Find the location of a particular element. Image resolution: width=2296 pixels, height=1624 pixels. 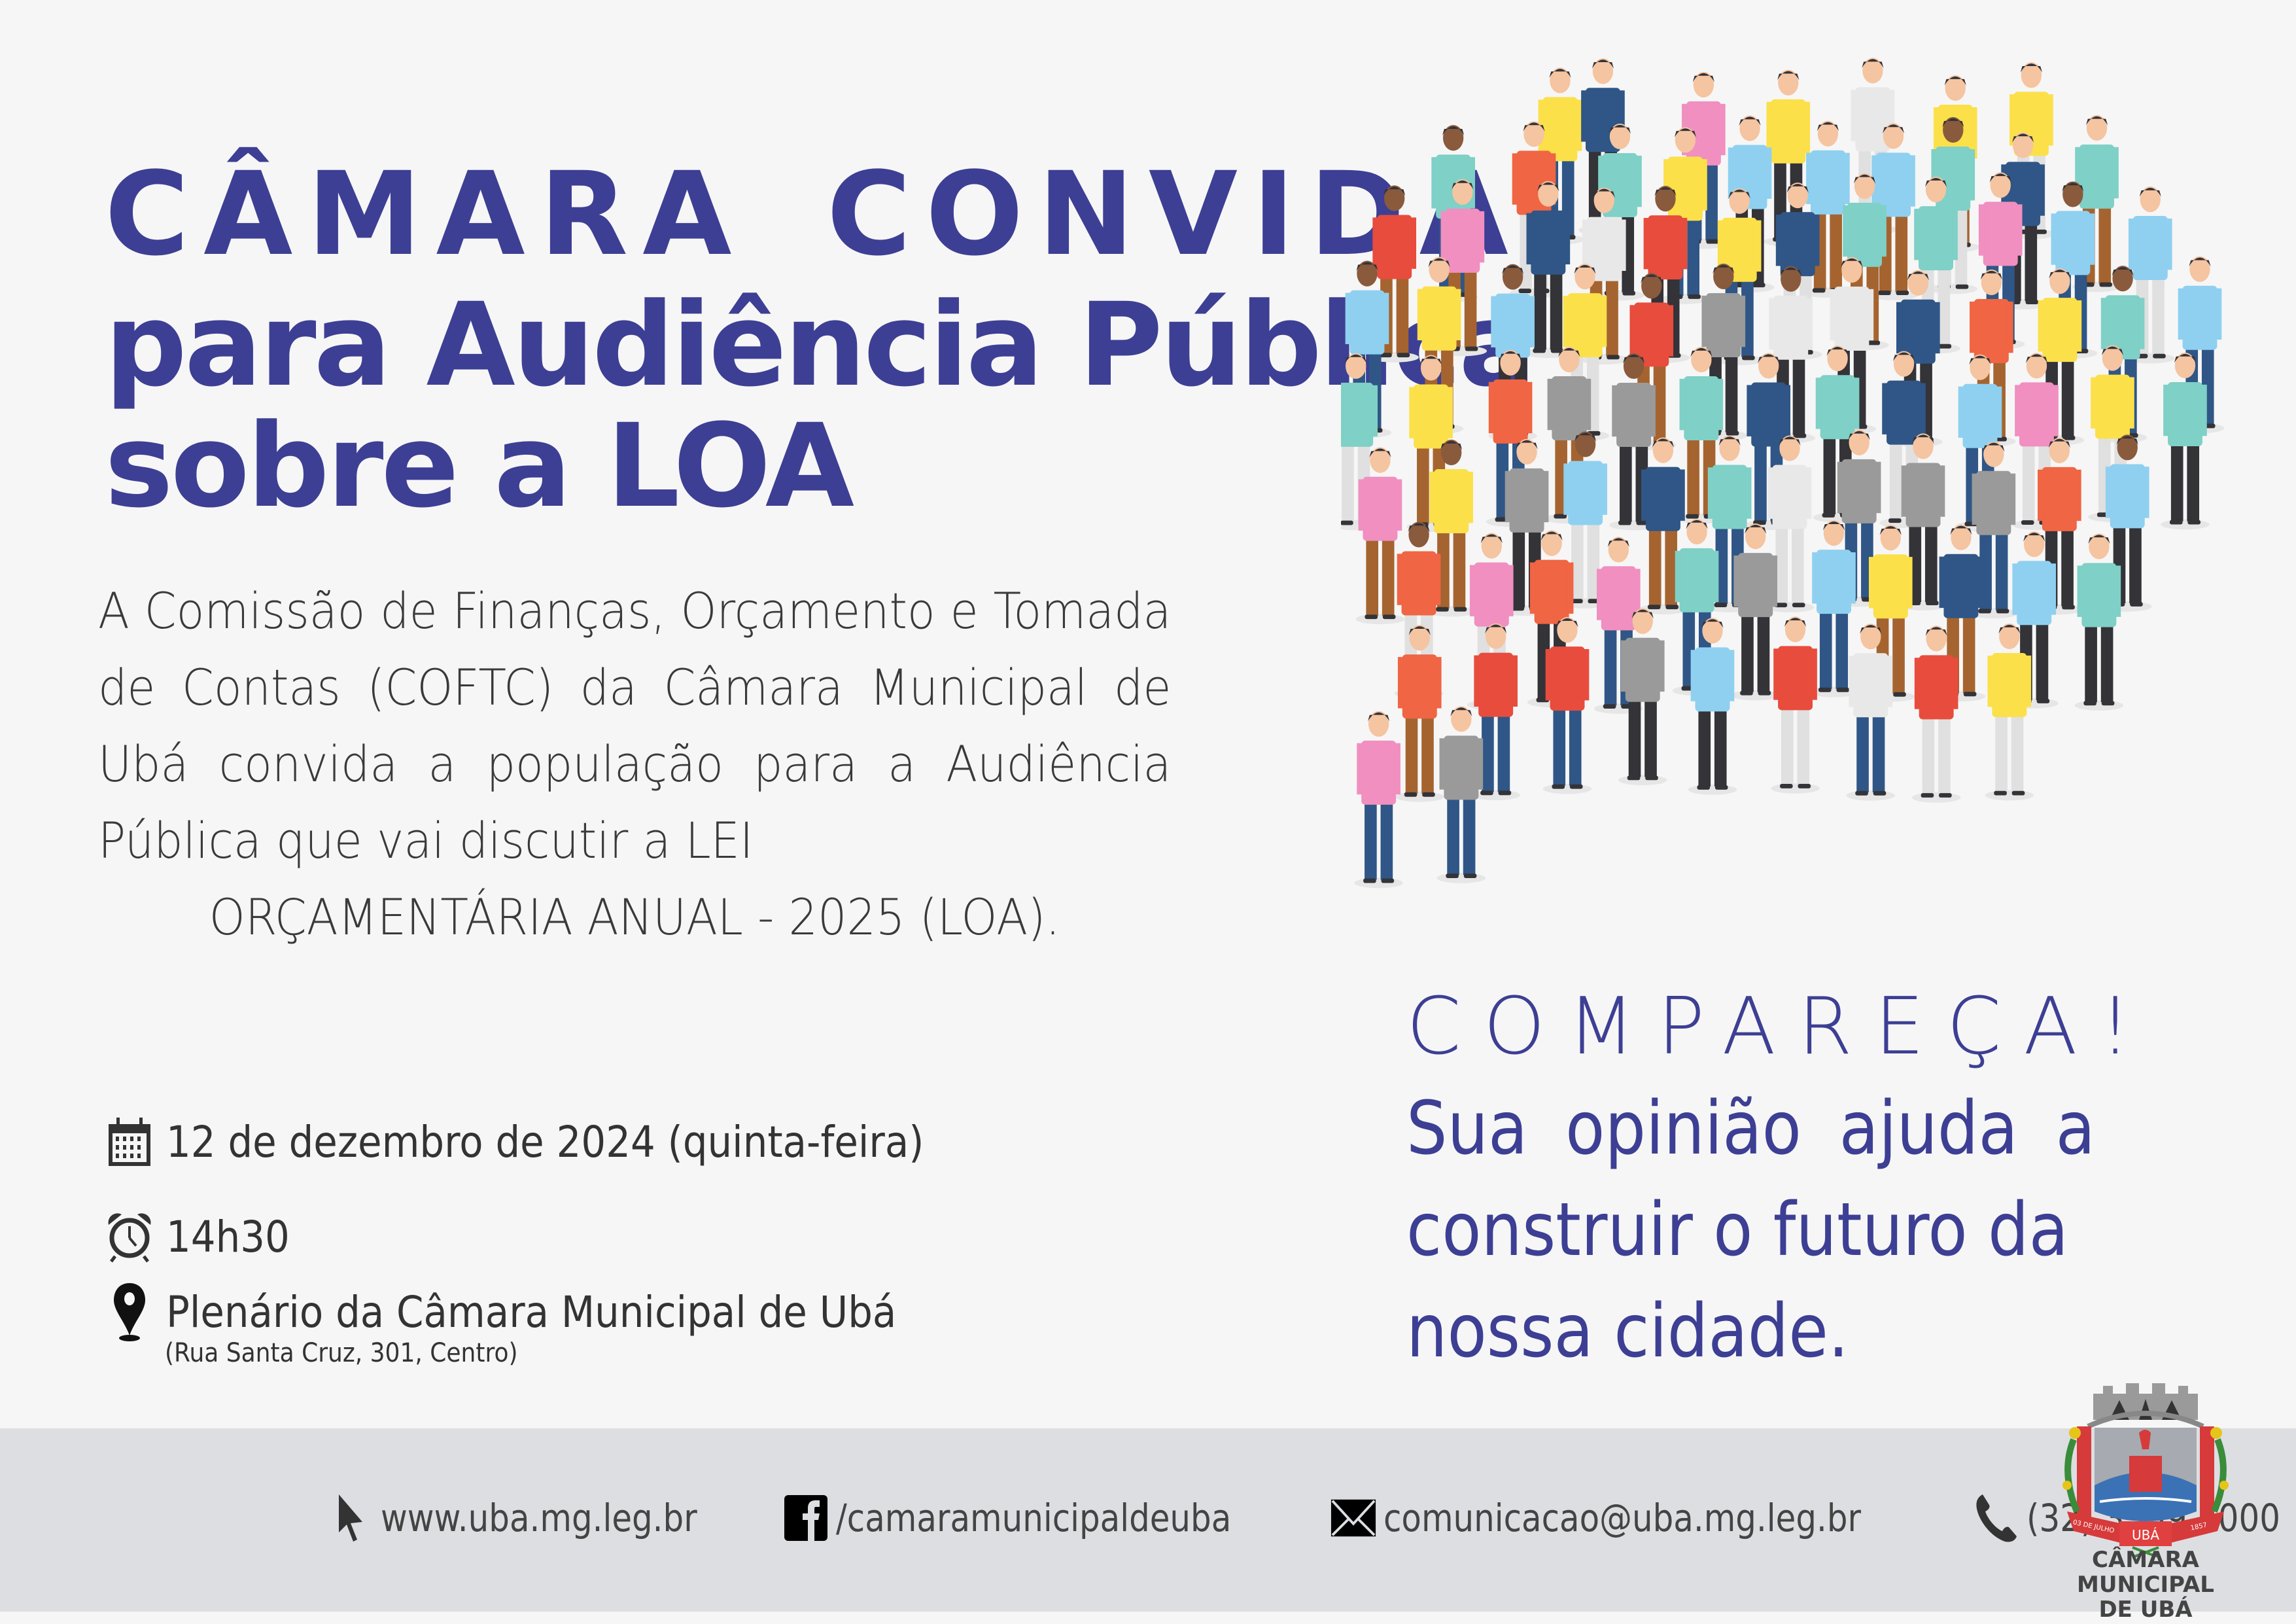

logo-ribbon-right: 1857 is located at coordinates (2199, 1527).